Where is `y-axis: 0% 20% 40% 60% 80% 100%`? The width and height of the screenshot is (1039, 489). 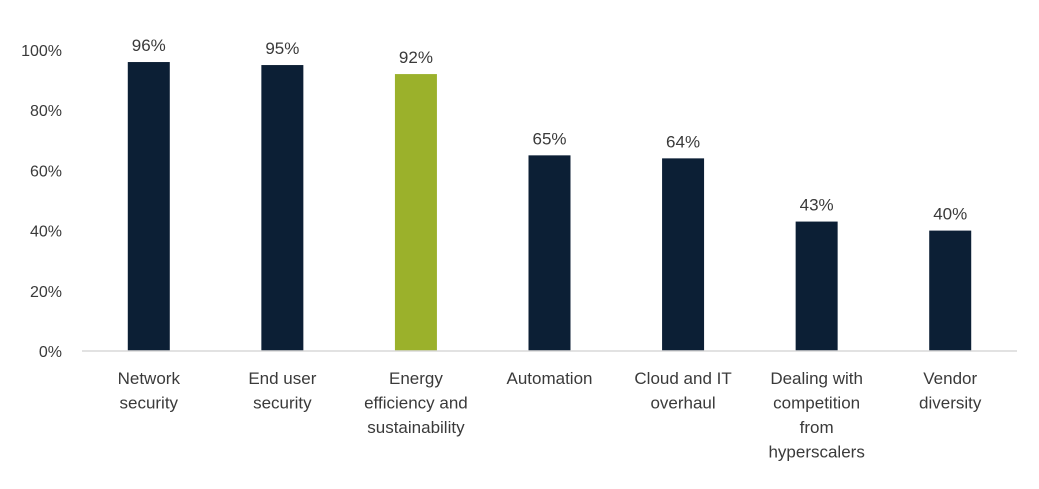 y-axis: 0% 20% 40% 60% 80% 100% is located at coordinates (41, 202).